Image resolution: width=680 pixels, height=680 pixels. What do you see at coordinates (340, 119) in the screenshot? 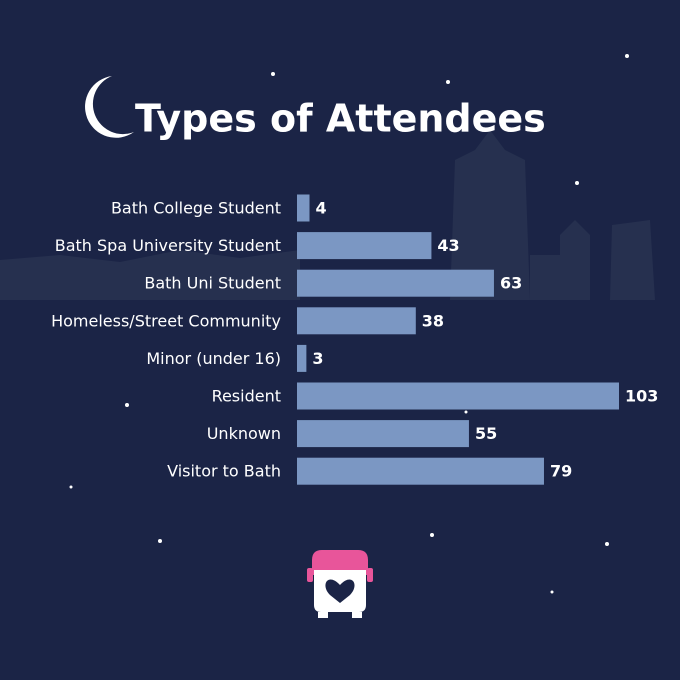
I see `chart-title: Types of Attendees` at bounding box center [340, 119].